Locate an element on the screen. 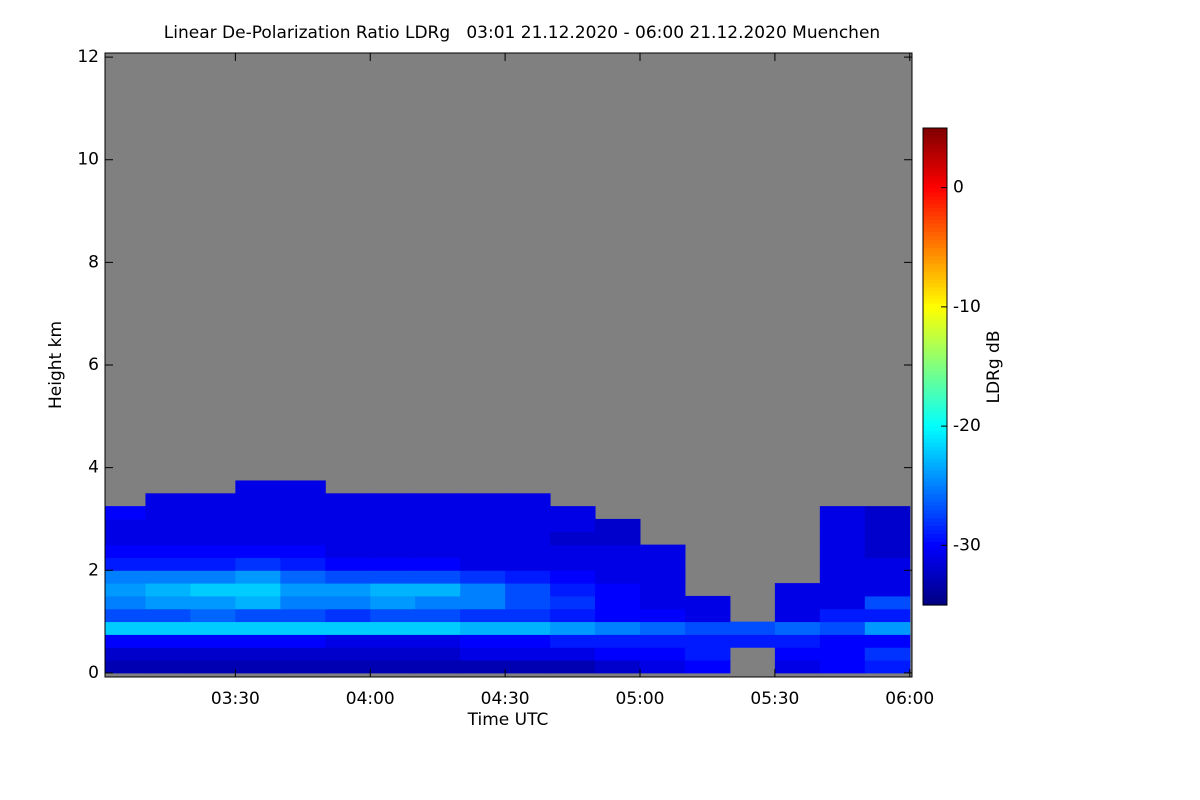 Image resolution: width=1200 pixels, height=800 pixels. colorbar is located at coordinates (935, 367).